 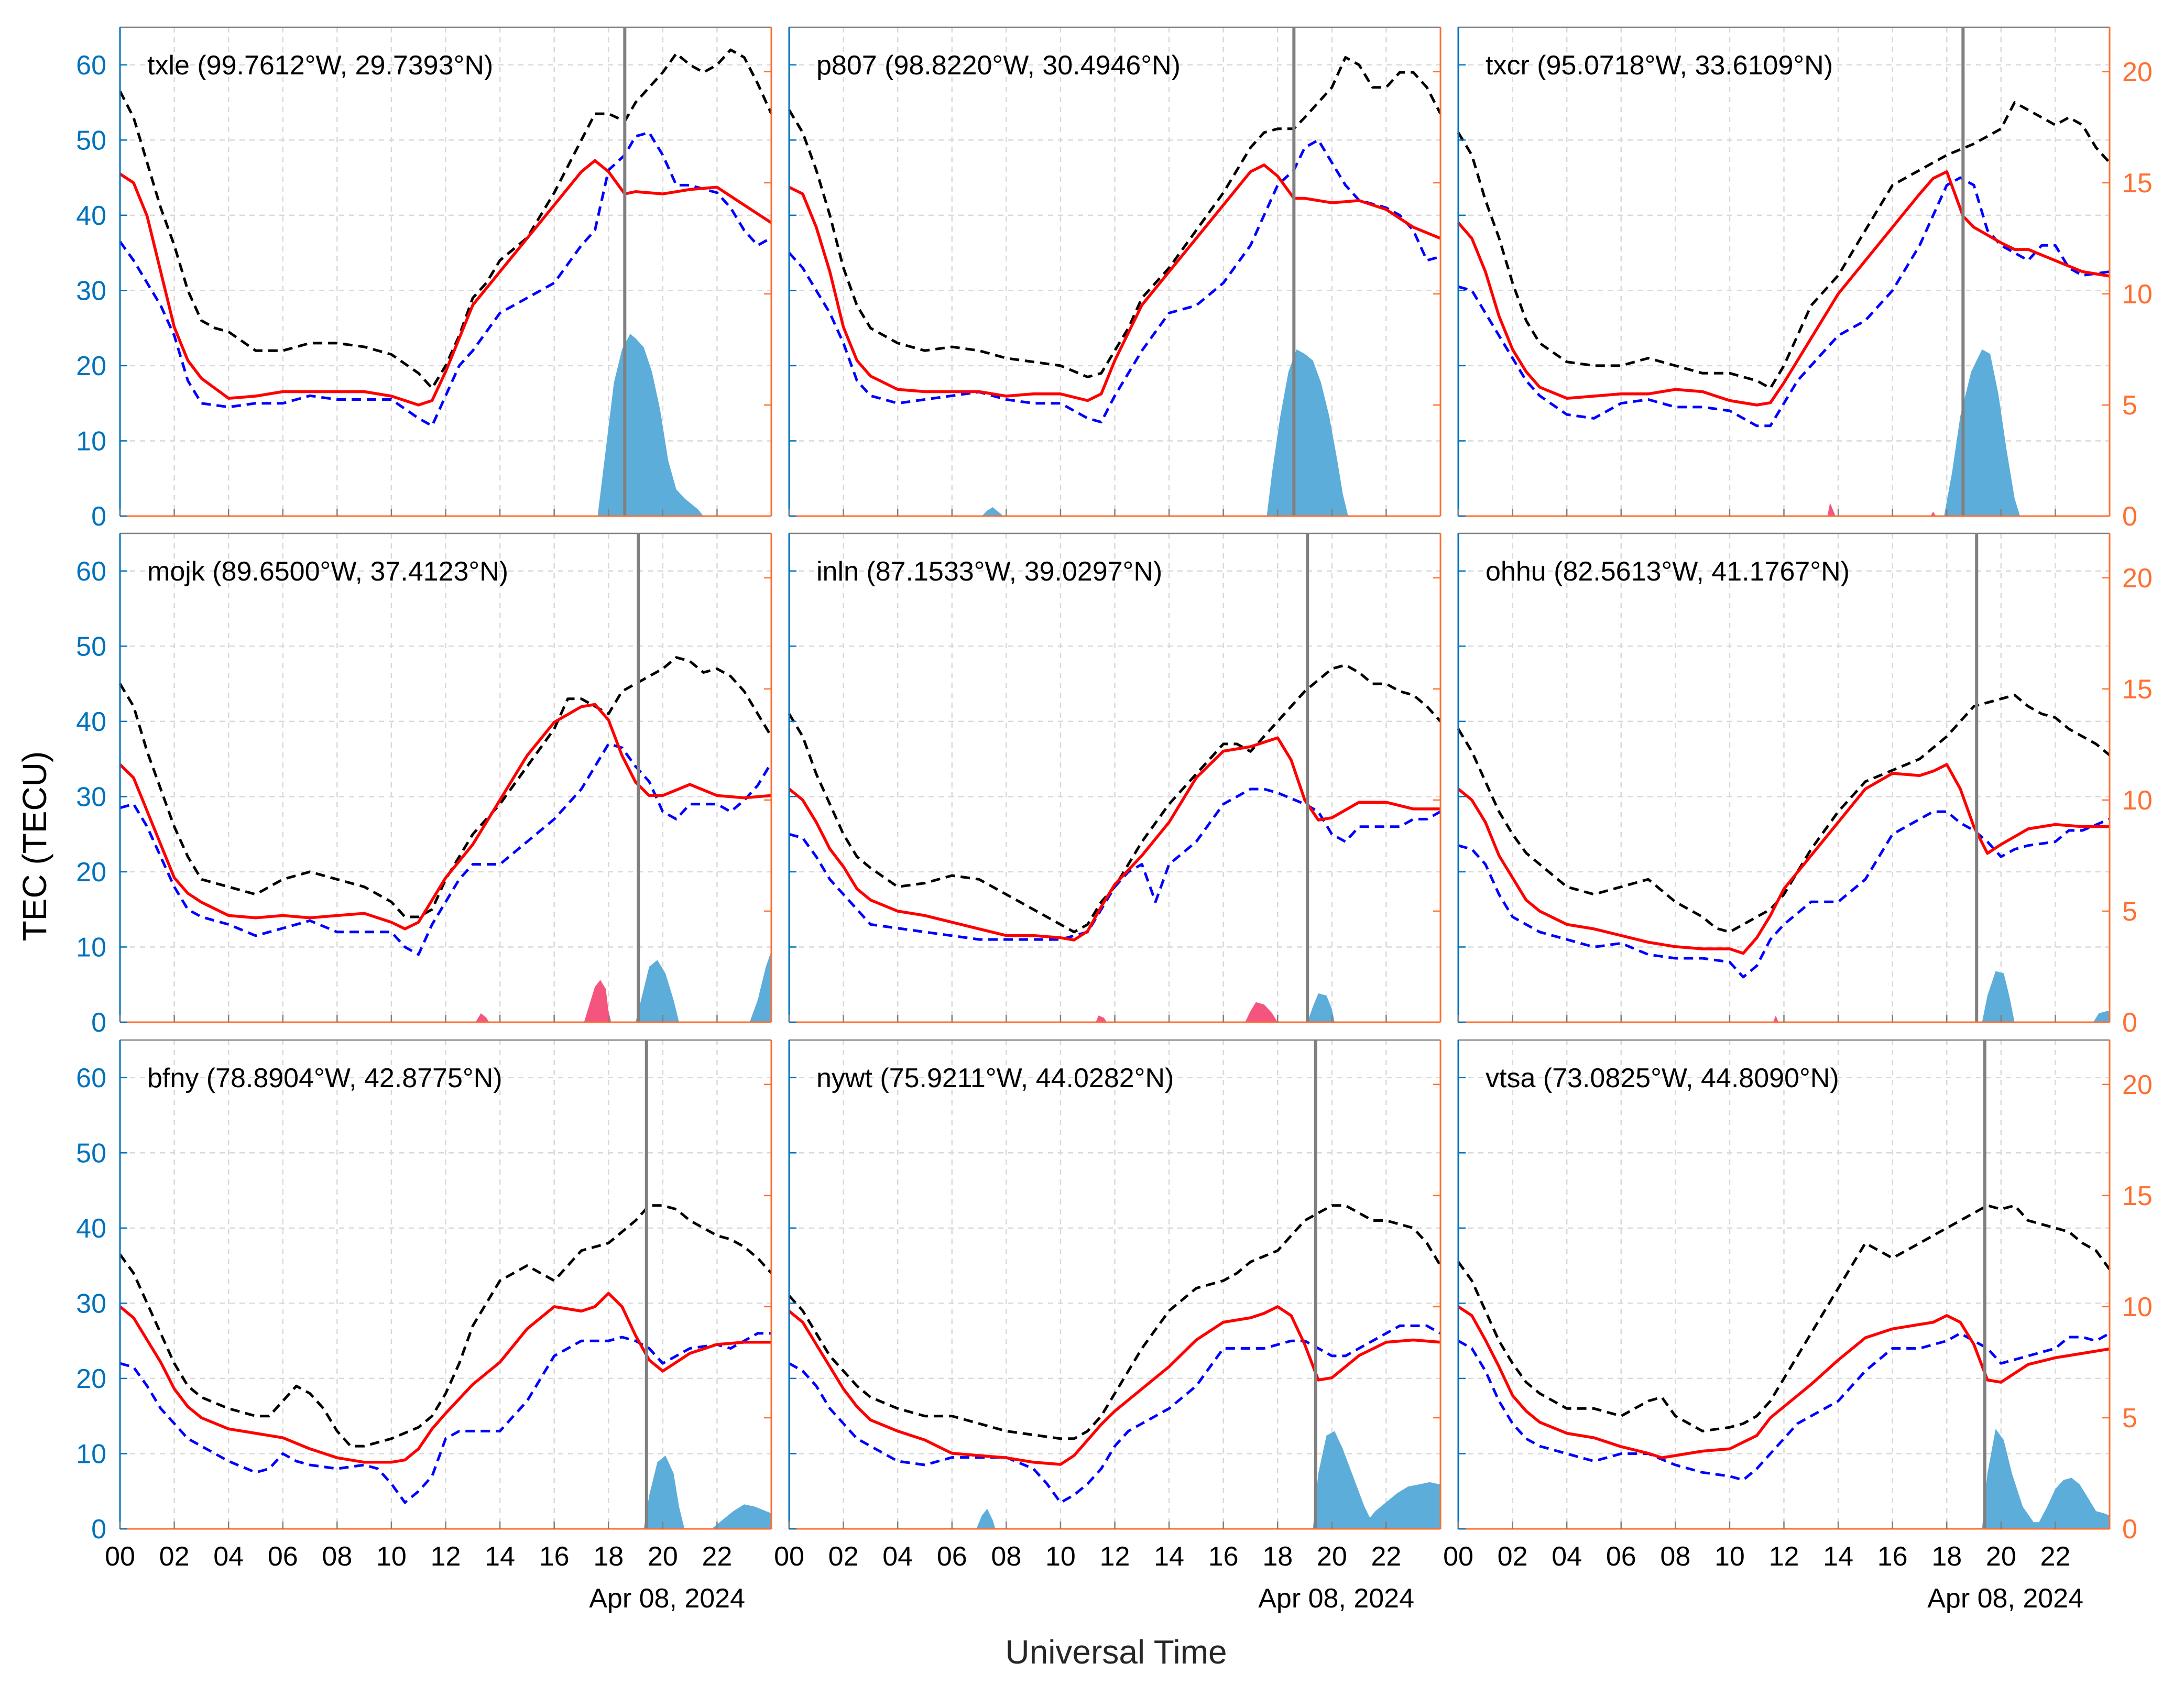 I want to click on panel-title: txcr (95.0718°W, 33.6109°N), so click(x=1659, y=65).